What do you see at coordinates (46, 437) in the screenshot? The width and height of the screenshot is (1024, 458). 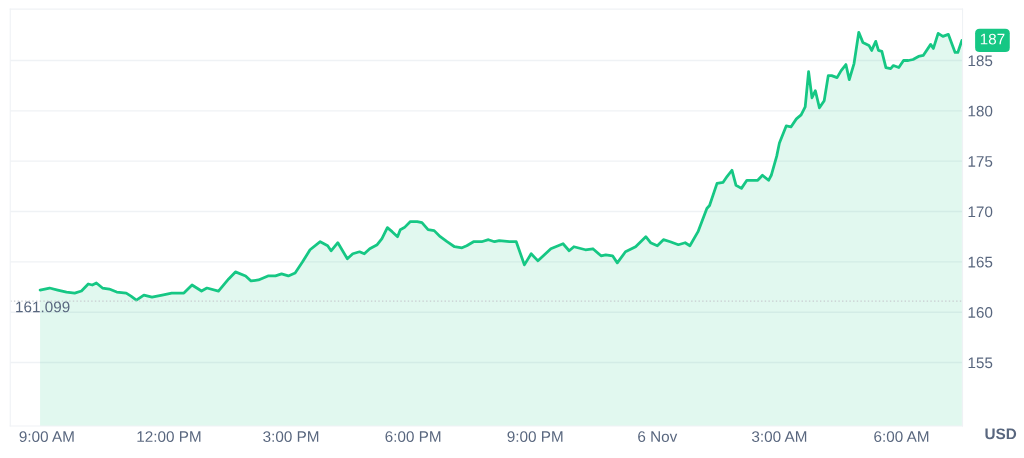 I see `x-tick-label: 9:00 AM` at bounding box center [46, 437].